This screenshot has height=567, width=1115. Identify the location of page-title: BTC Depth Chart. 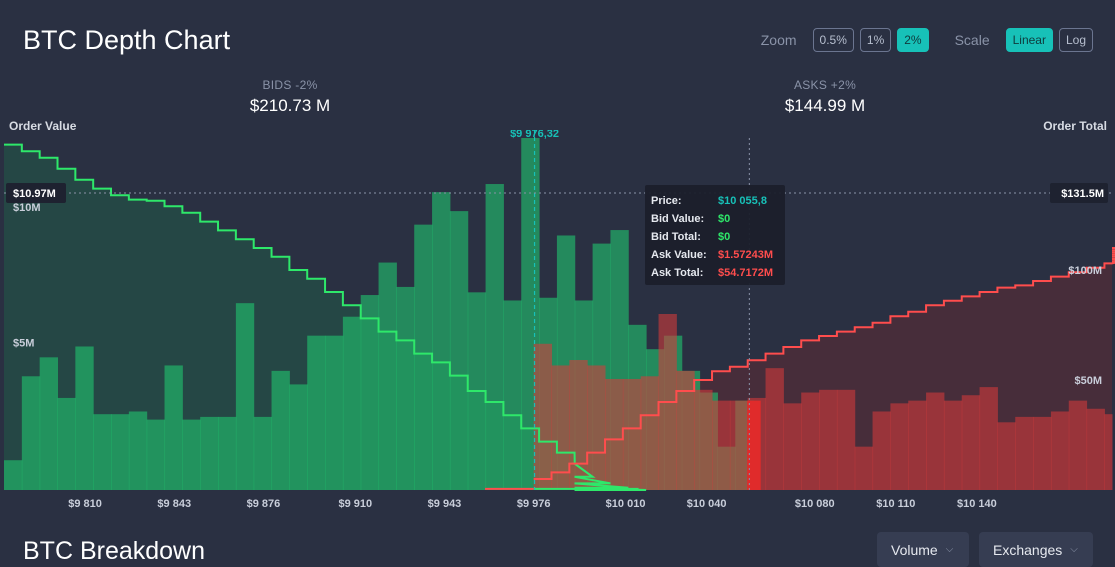
(127, 40).